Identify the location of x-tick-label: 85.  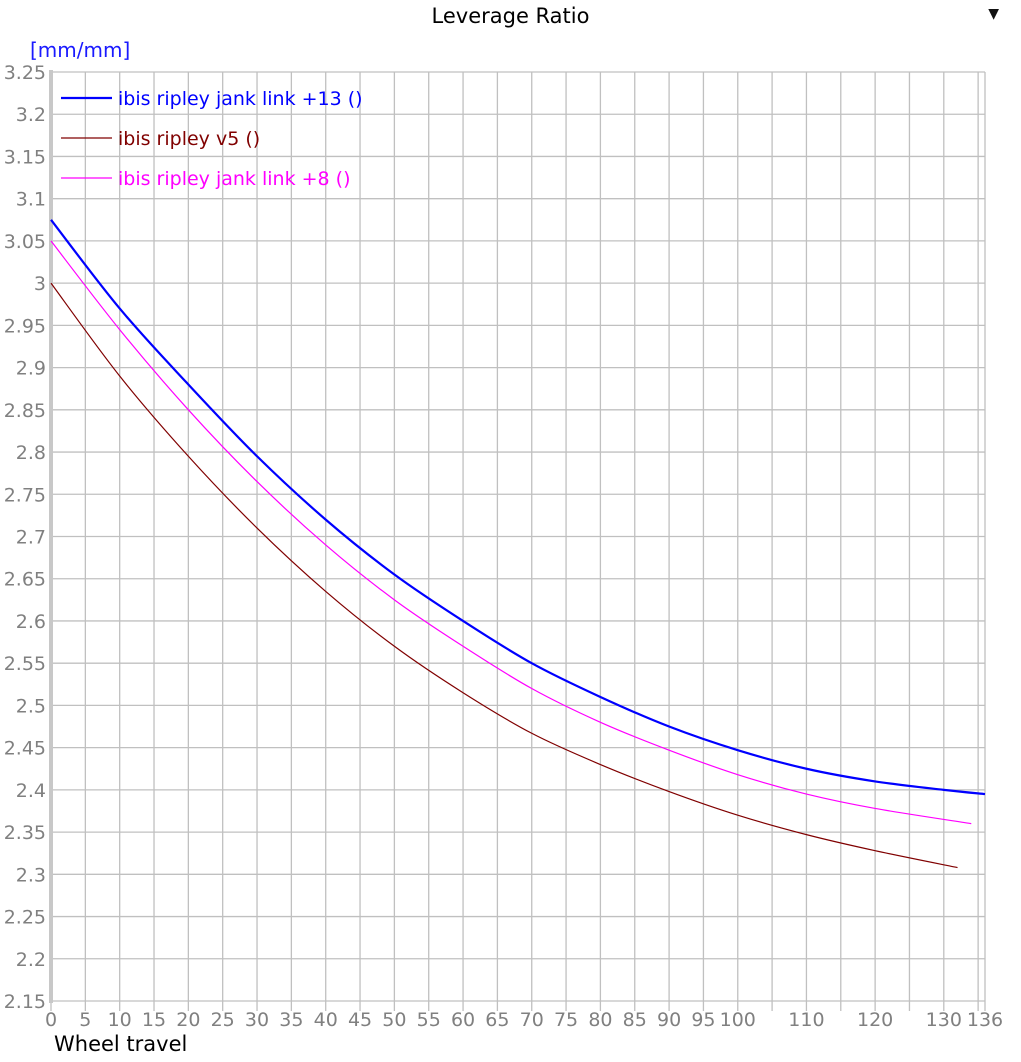
(635, 1020).